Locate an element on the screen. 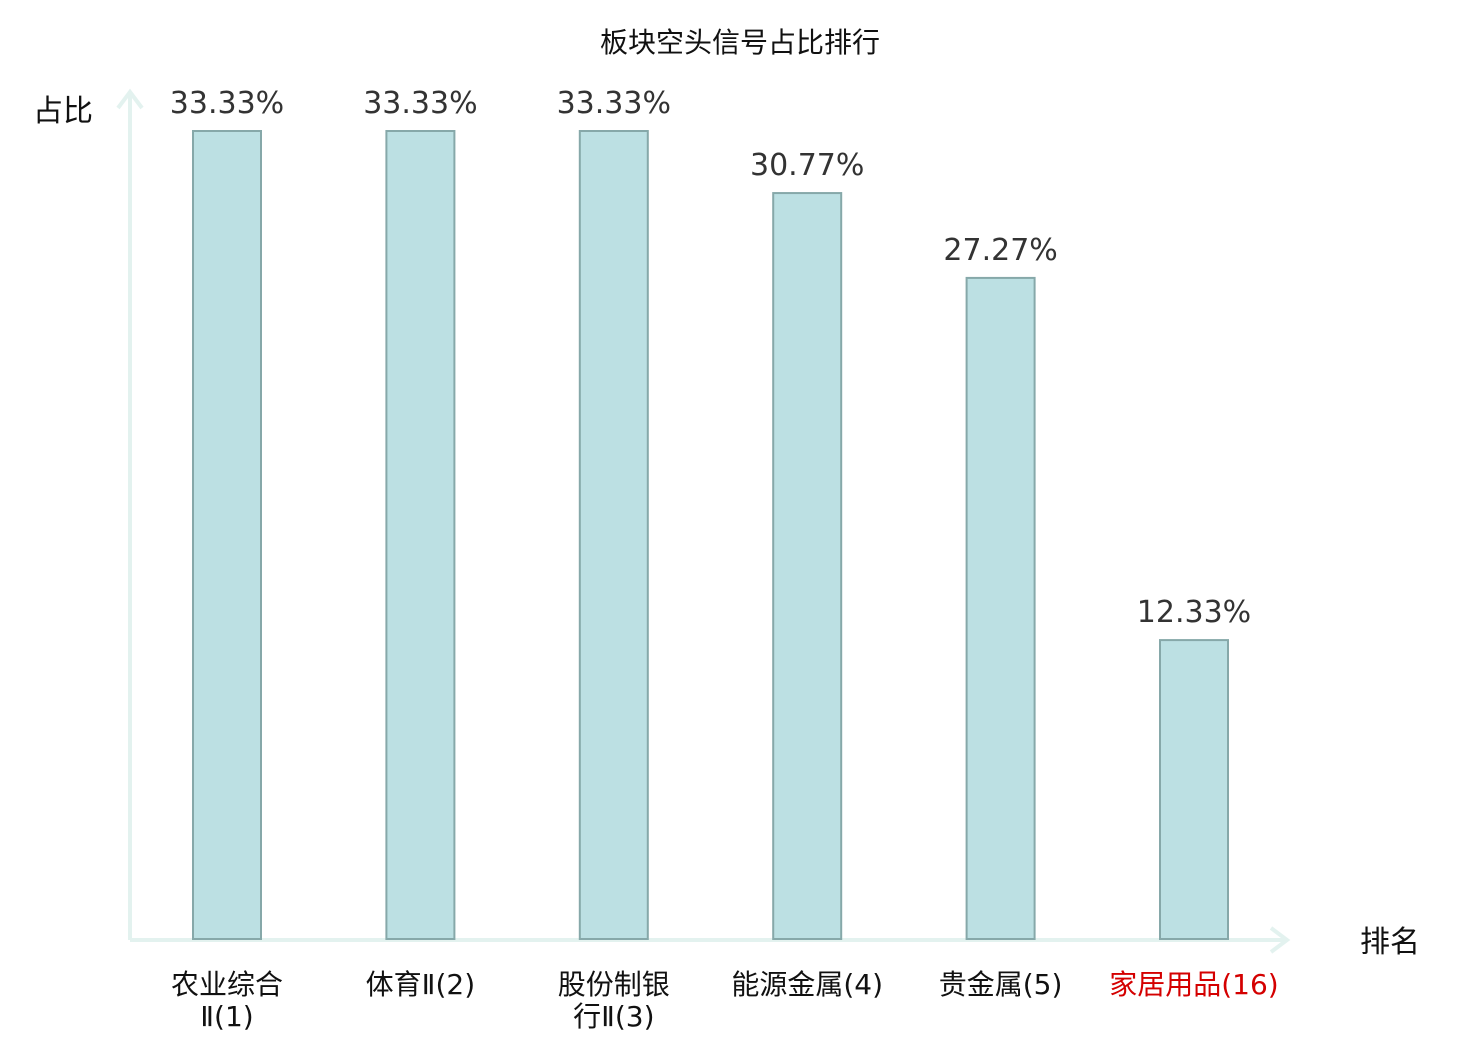  value-label-3: 33.33% is located at coordinates (614, 103).